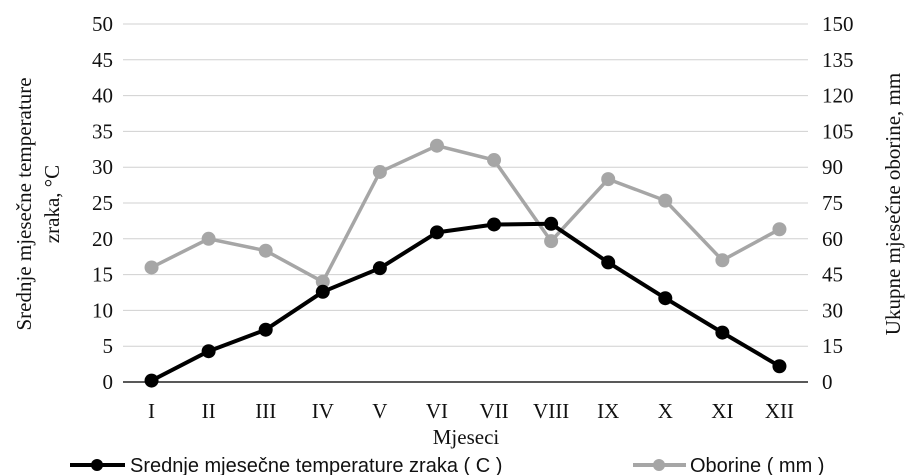  I want to click on legend-item-precipitation: Oborine ( mm ), so click(728, 465).